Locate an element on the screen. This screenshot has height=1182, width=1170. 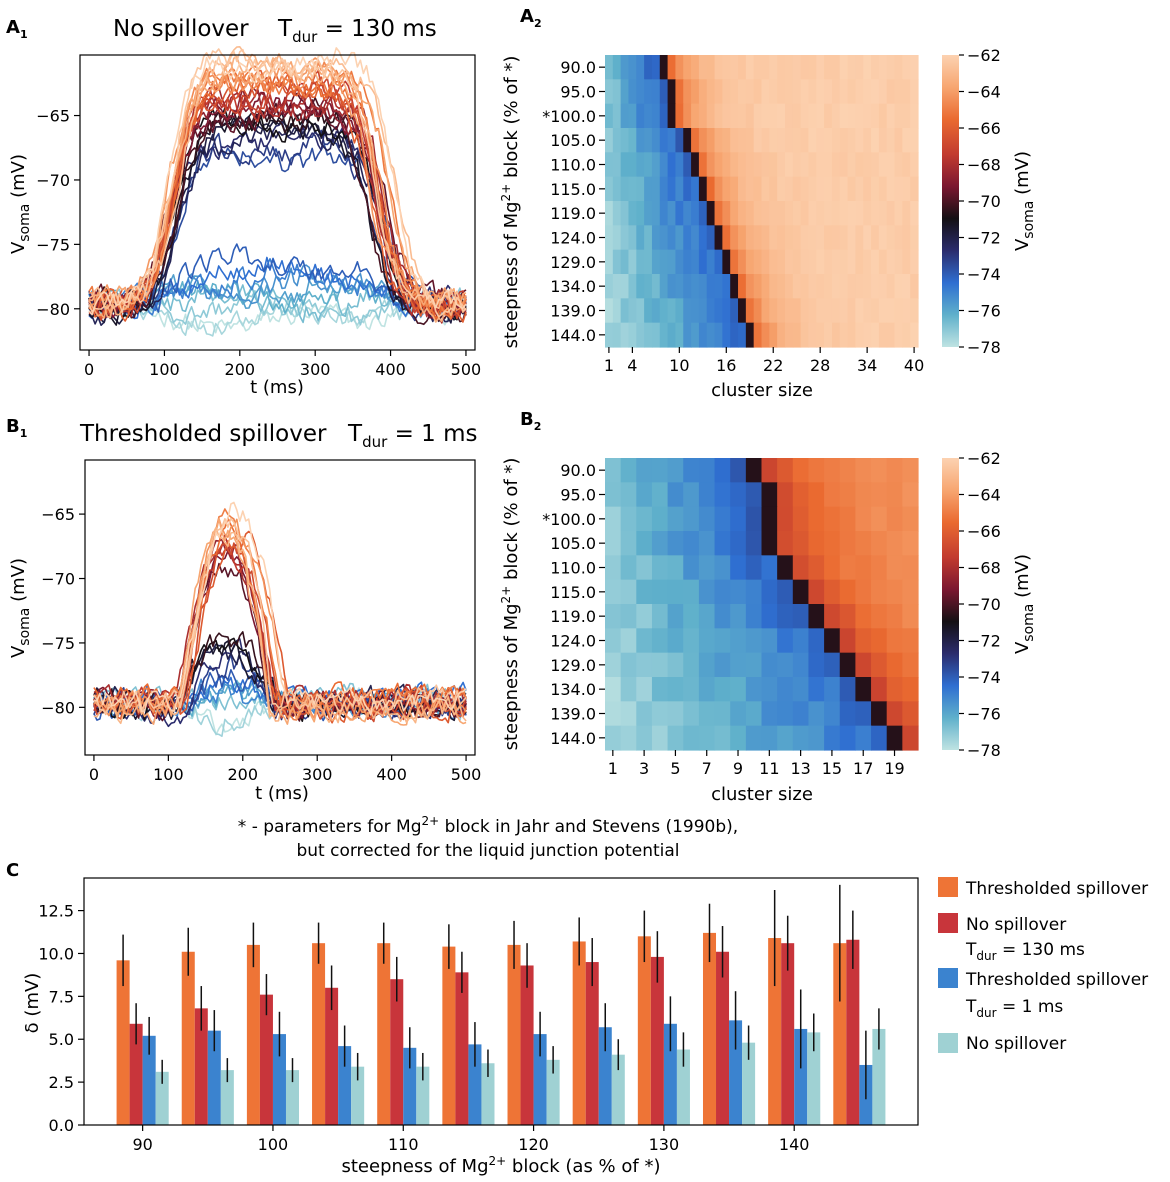
x-tick-label: 300 is located at coordinates (315, 369).